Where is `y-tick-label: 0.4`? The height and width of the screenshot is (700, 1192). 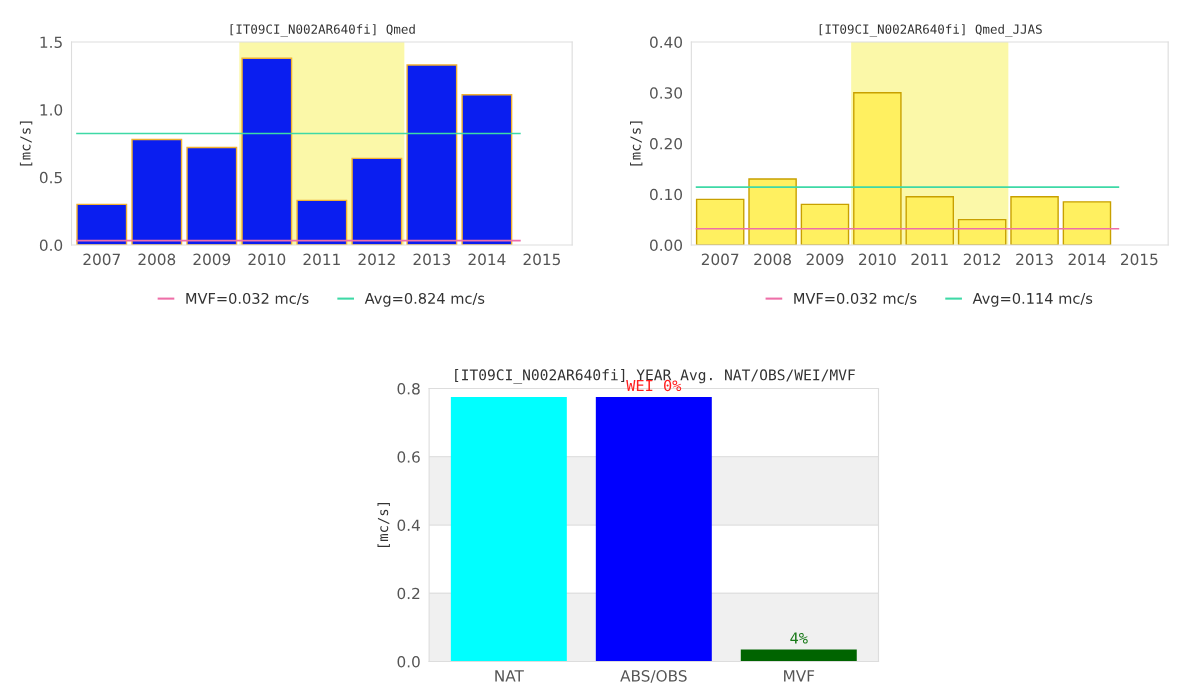 y-tick-label: 0.4 is located at coordinates (408, 525).